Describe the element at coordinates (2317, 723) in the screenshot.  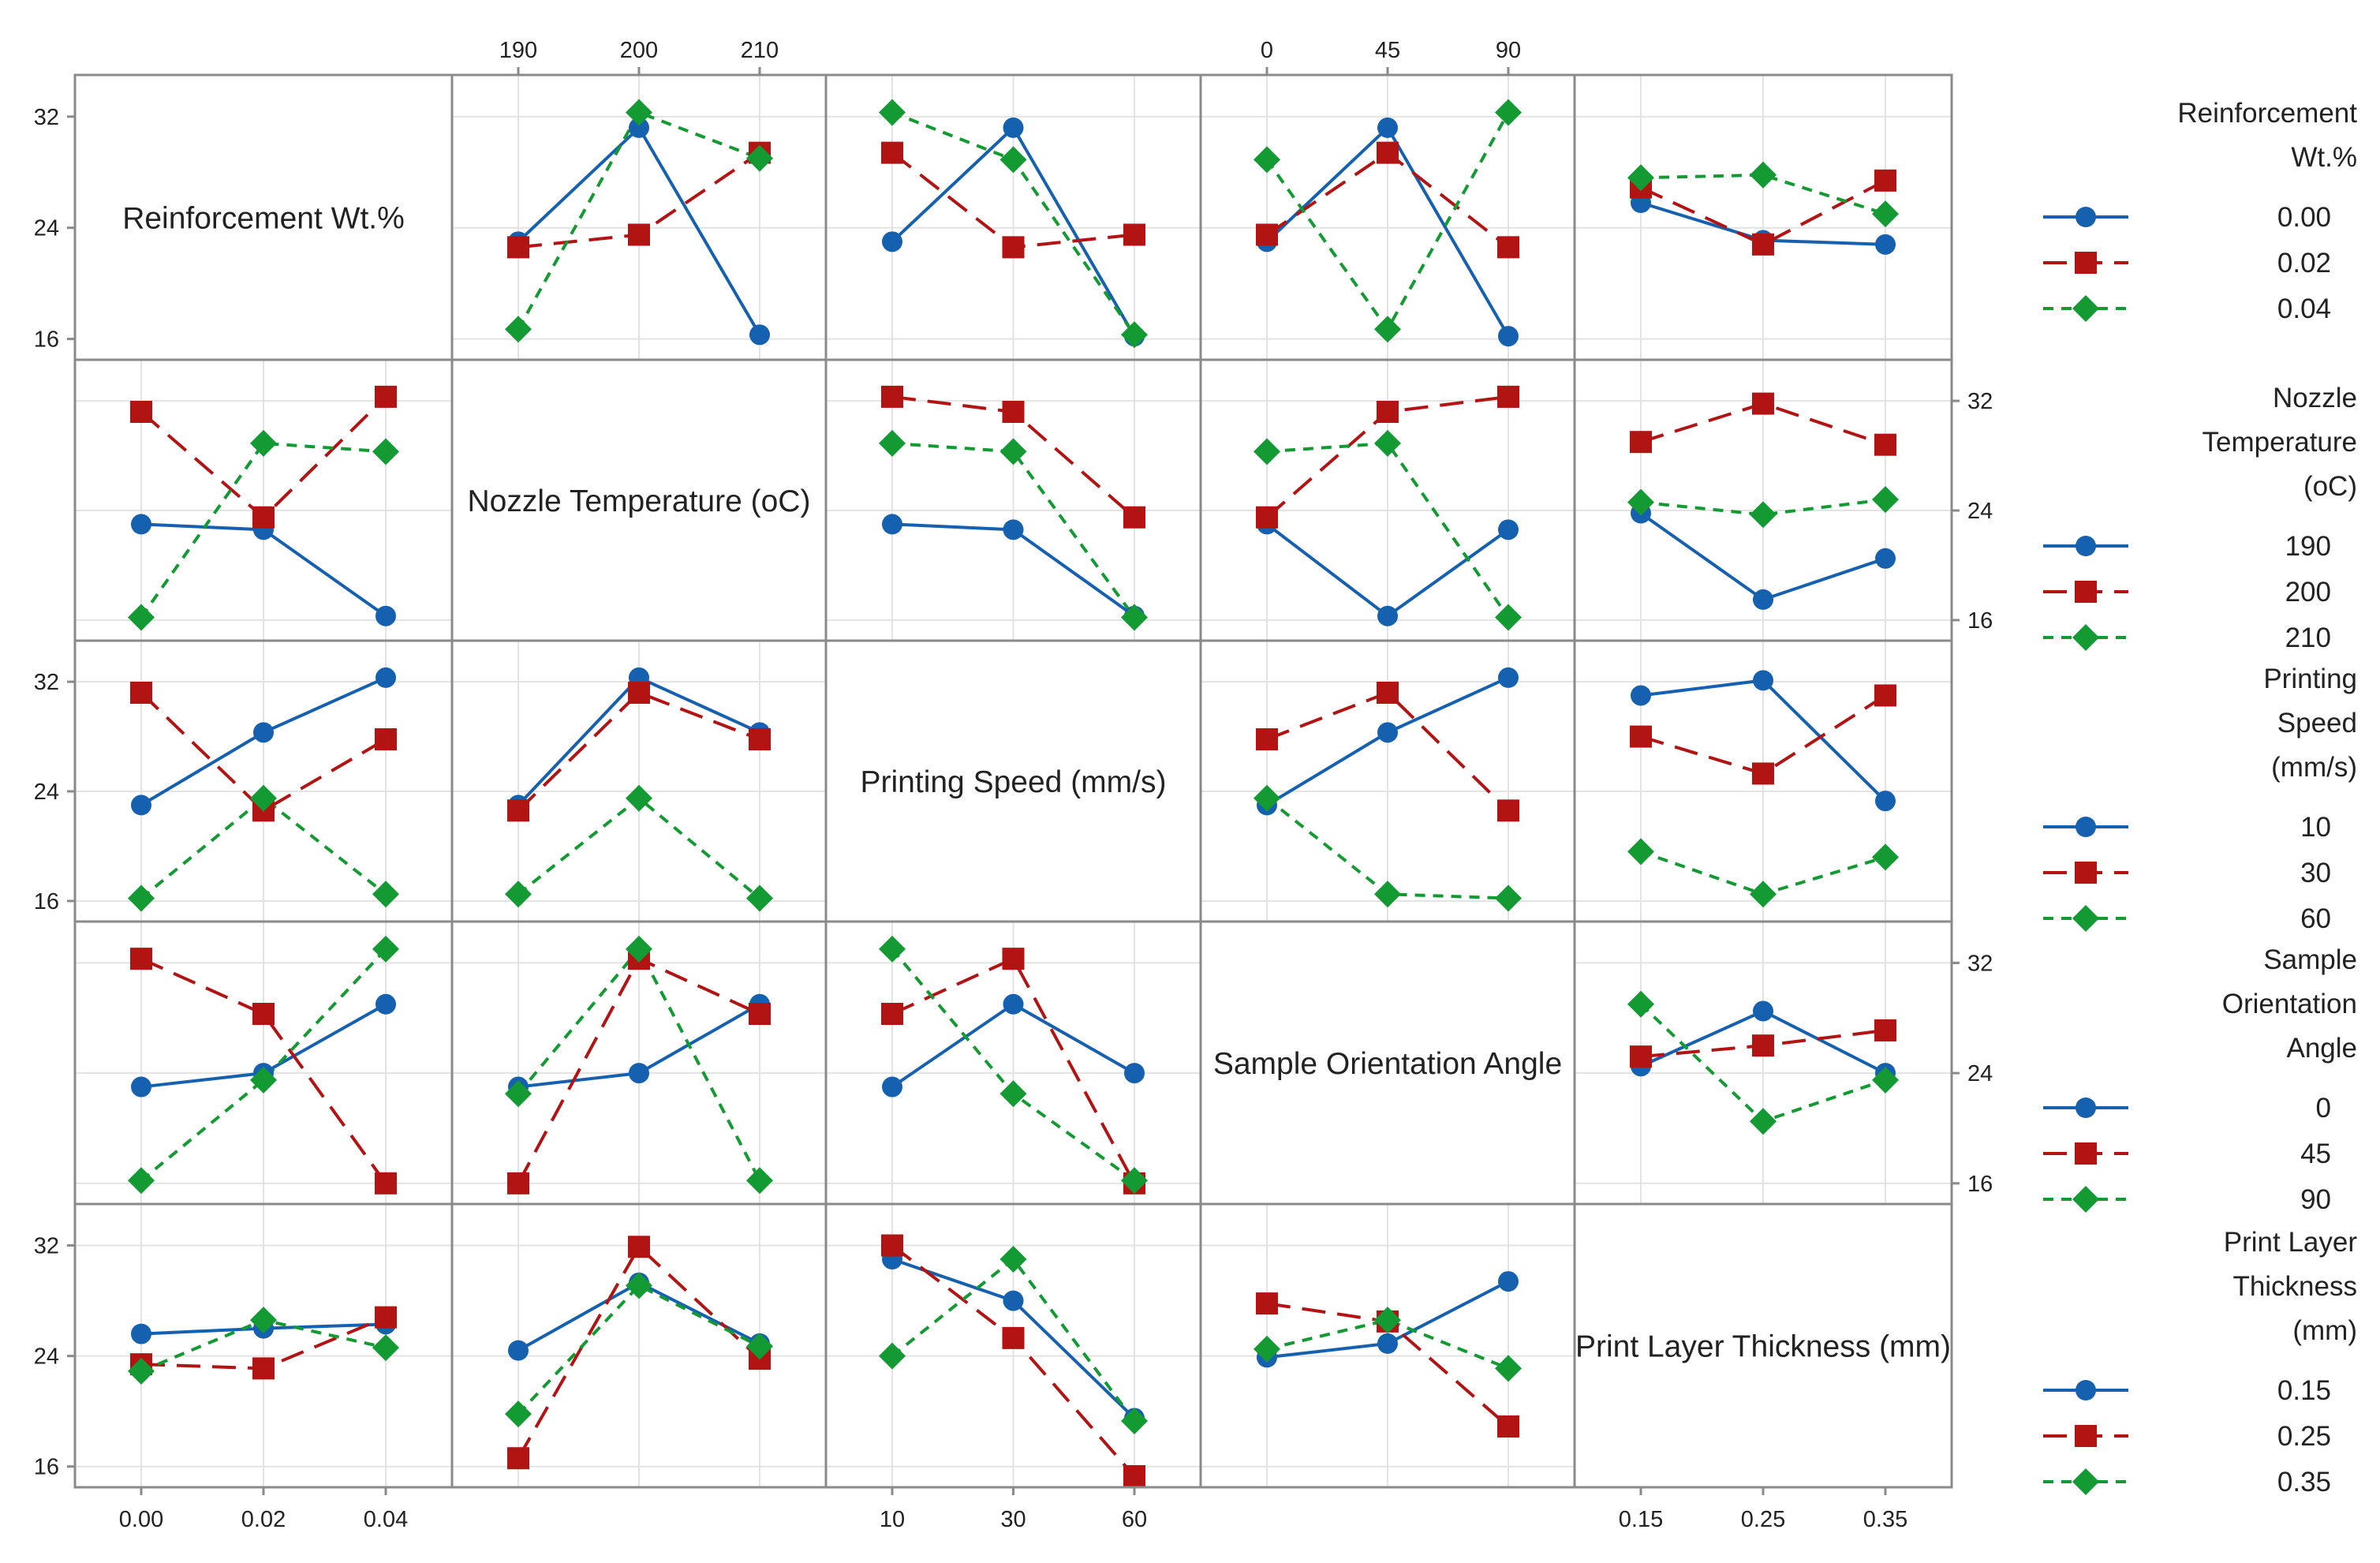
I see `legend-title-line: Speed` at that location.